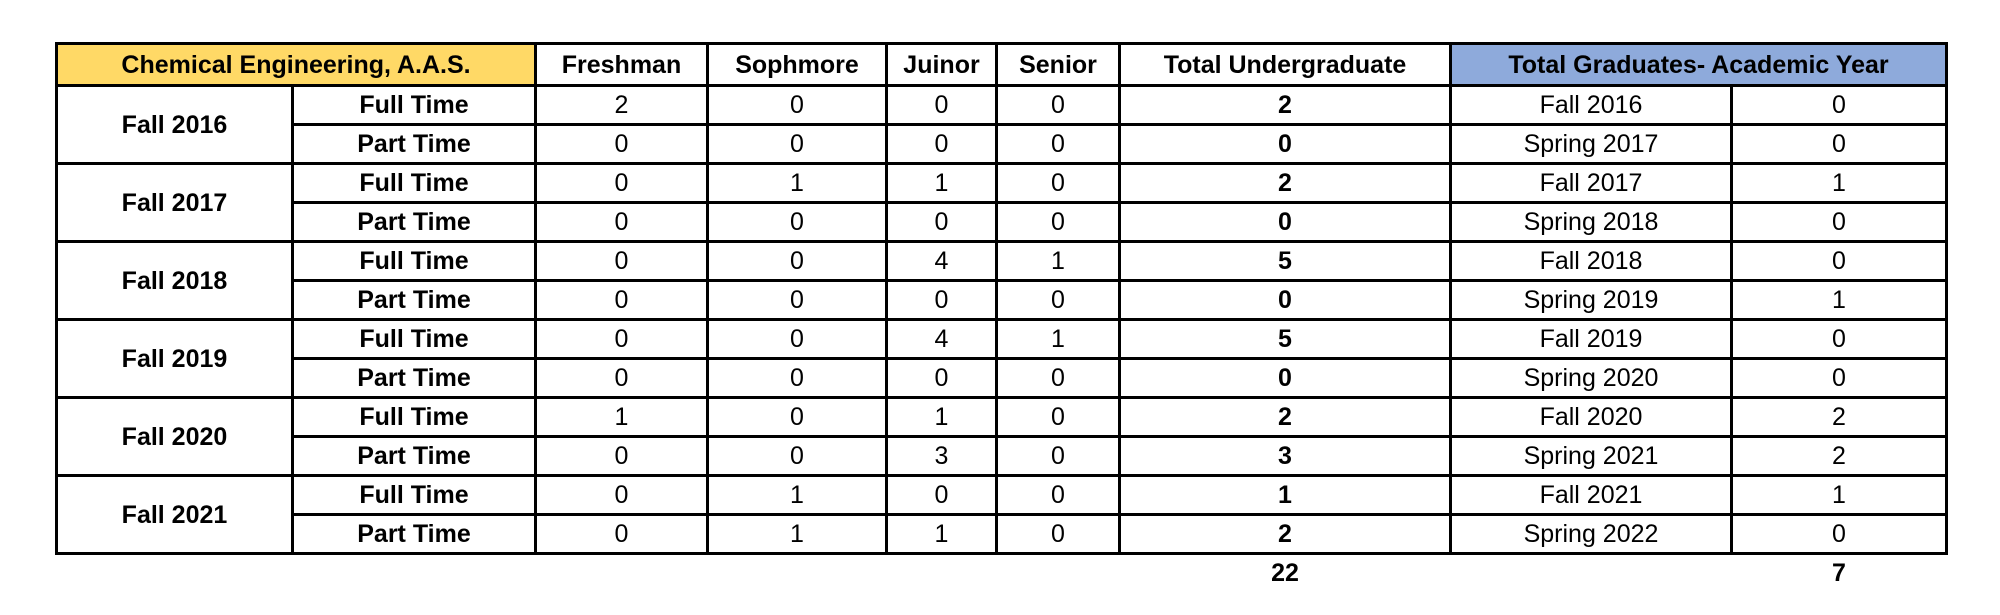 The width and height of the screenshot is (2000, 615). What do you see at coordinates (1591, 105) in the screenshot?
I see `graduation-term: Fall 2016` at bounding box center [1591, 105].